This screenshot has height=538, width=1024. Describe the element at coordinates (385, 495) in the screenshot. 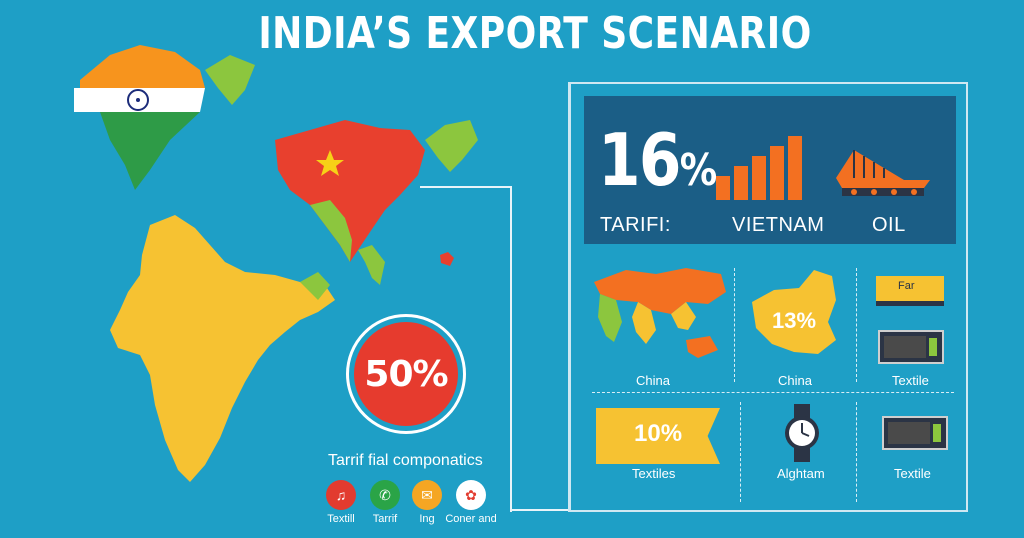

I see `phone-icon: ✆` at that location.